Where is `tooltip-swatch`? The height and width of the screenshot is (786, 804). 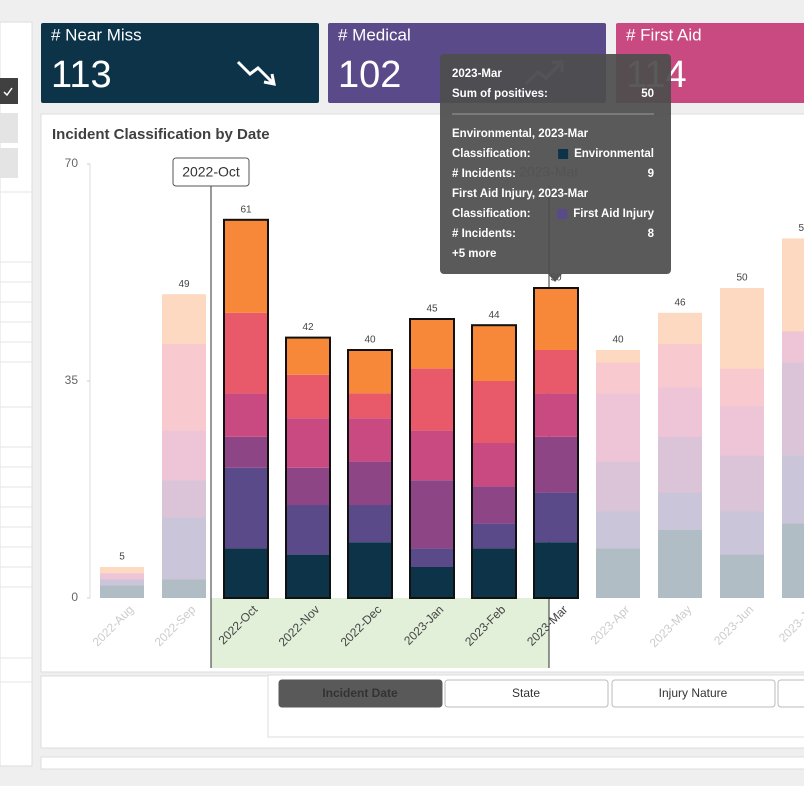
tooltip-swatch is located at coordinates (563, 154).